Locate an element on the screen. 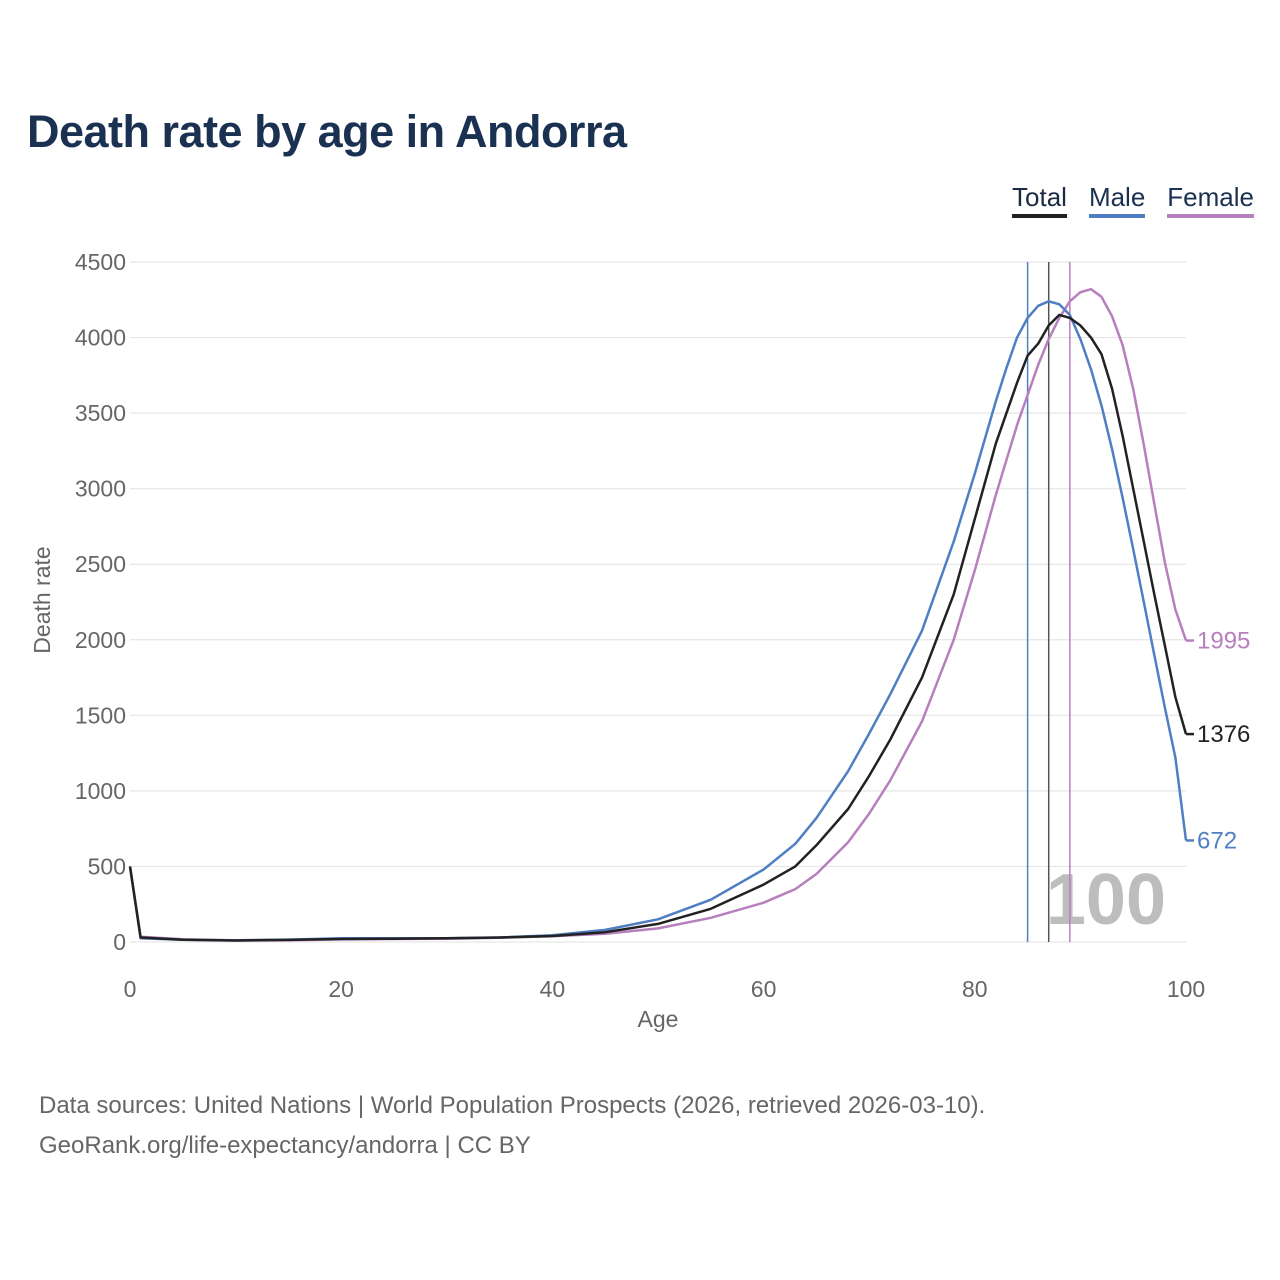  end-label-male: 672 is located at coordinates (1217, 840).